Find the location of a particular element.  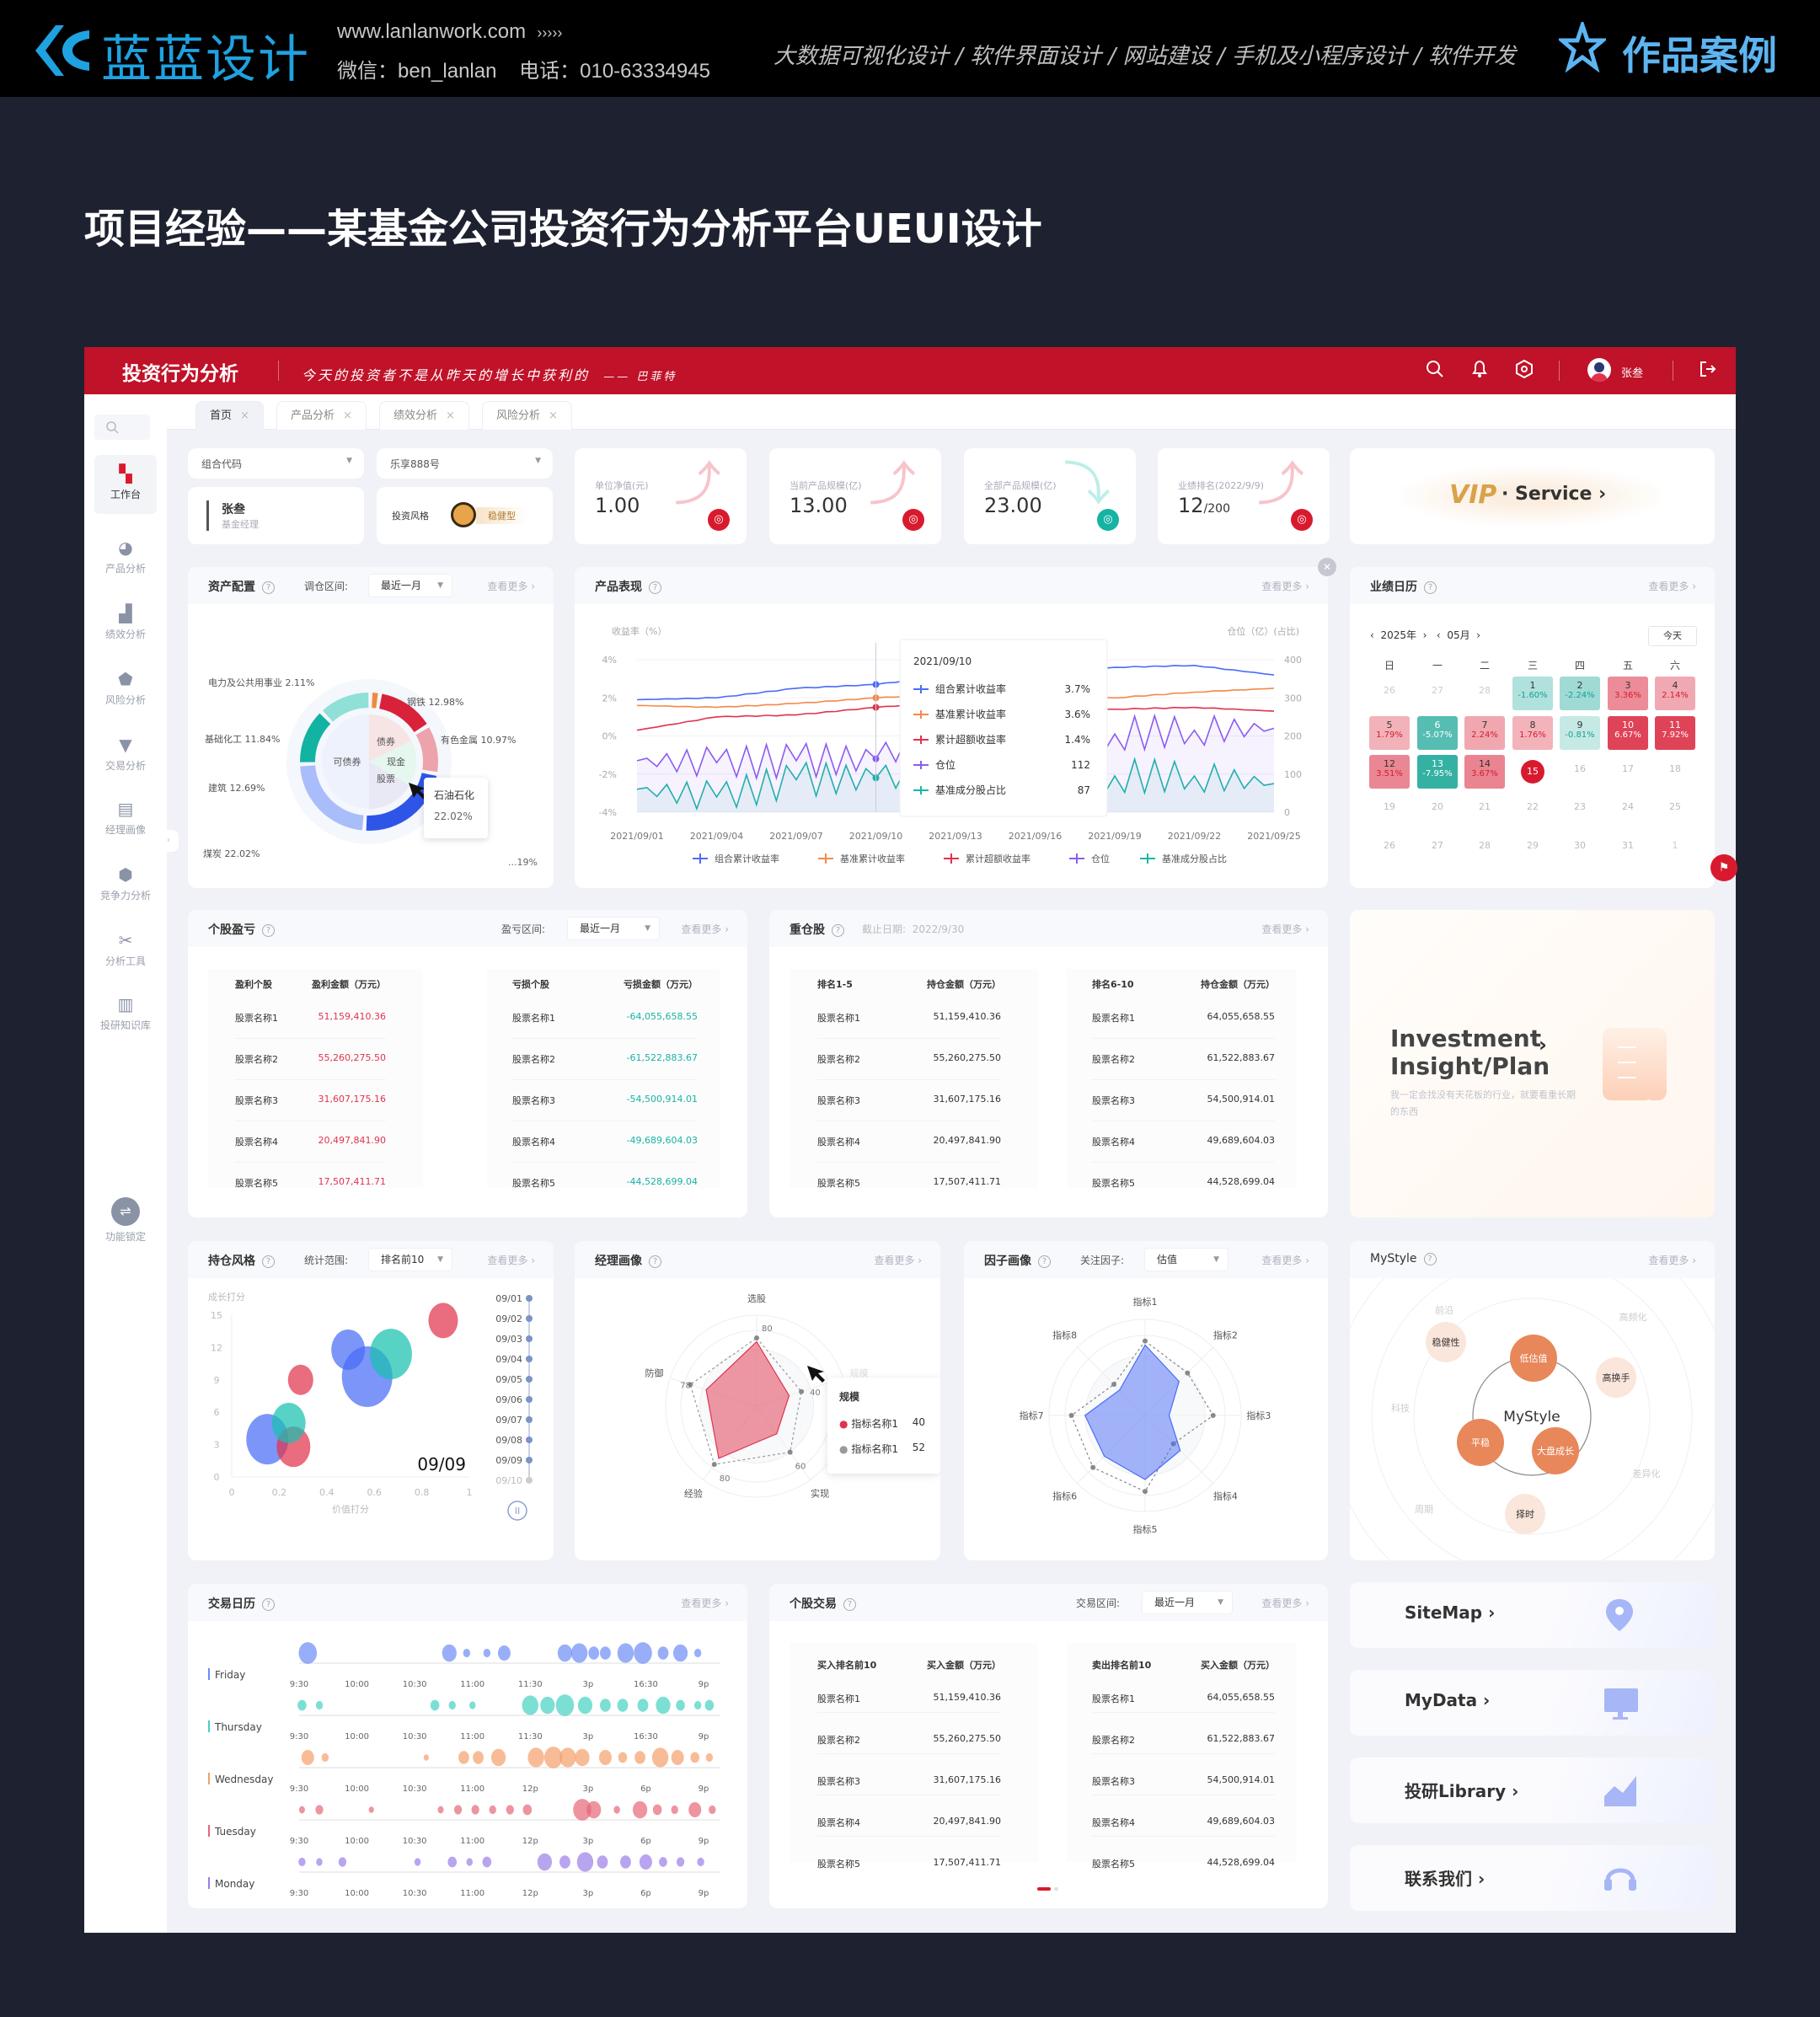

user-name: 张叁 is located at coordinates (1632, 373).